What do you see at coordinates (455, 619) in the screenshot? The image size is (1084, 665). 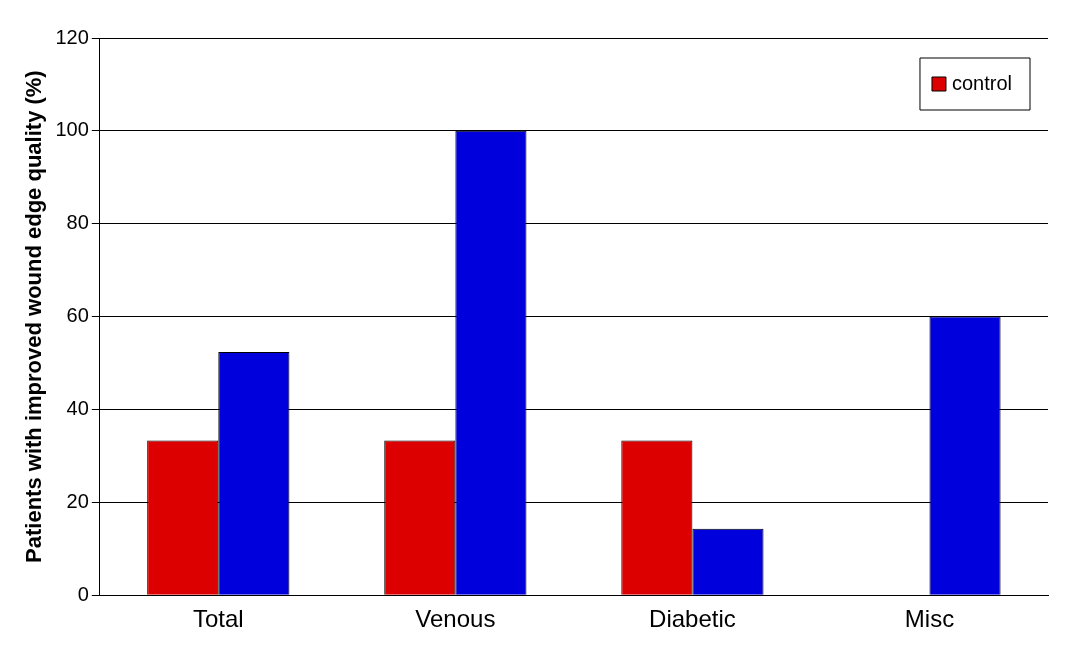 I see `x-tick-label: Venous` at bounding box center [455, 619].